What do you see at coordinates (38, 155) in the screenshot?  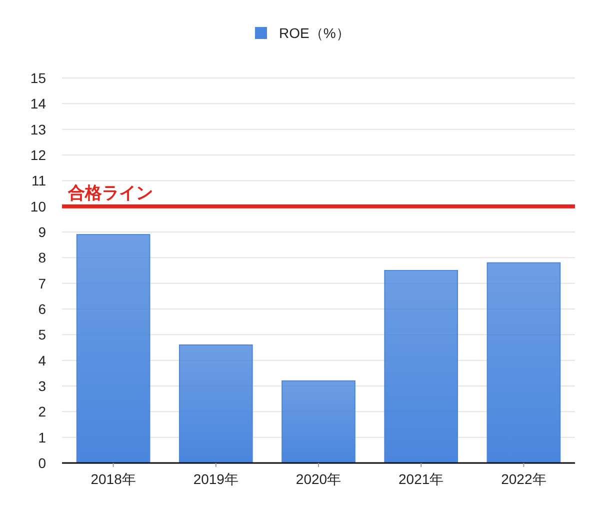 I see `y-tick-label: 12` at bounding box center [38, 155].